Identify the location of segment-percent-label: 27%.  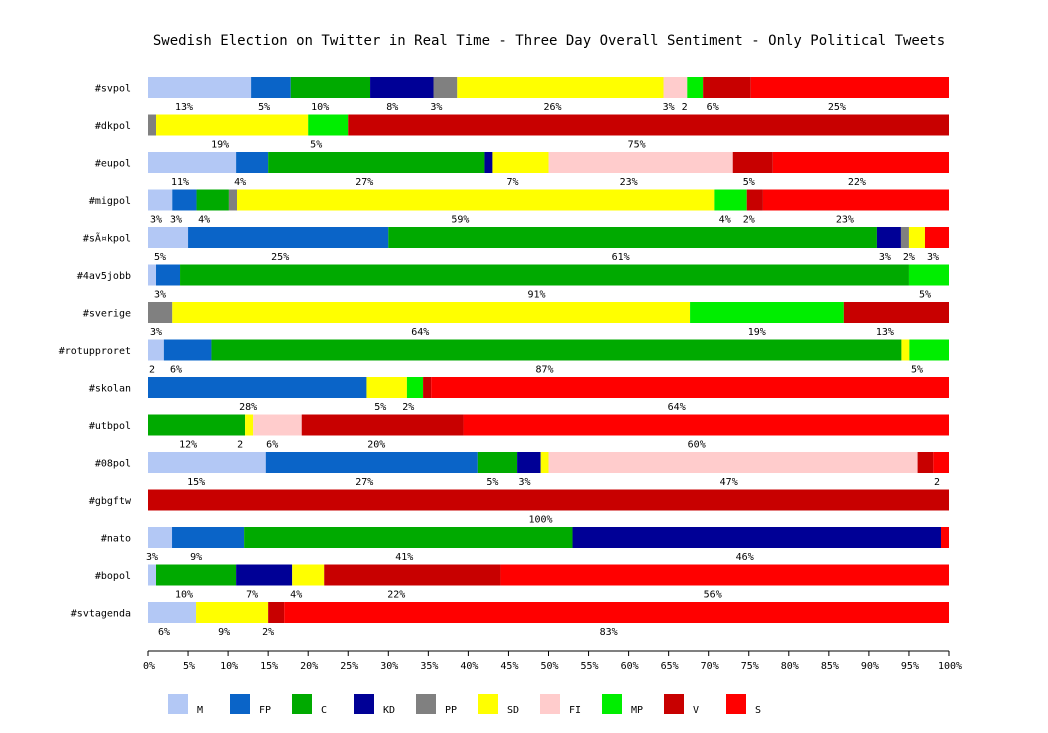
(364, 182).